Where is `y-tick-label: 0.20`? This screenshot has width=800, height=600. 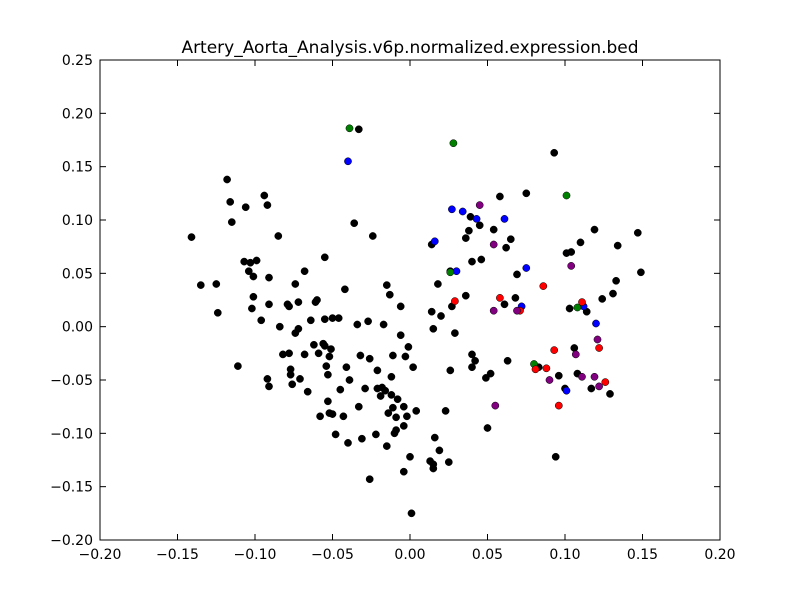 y-tick-label: 0.20 is located at coordinates (77, 114).